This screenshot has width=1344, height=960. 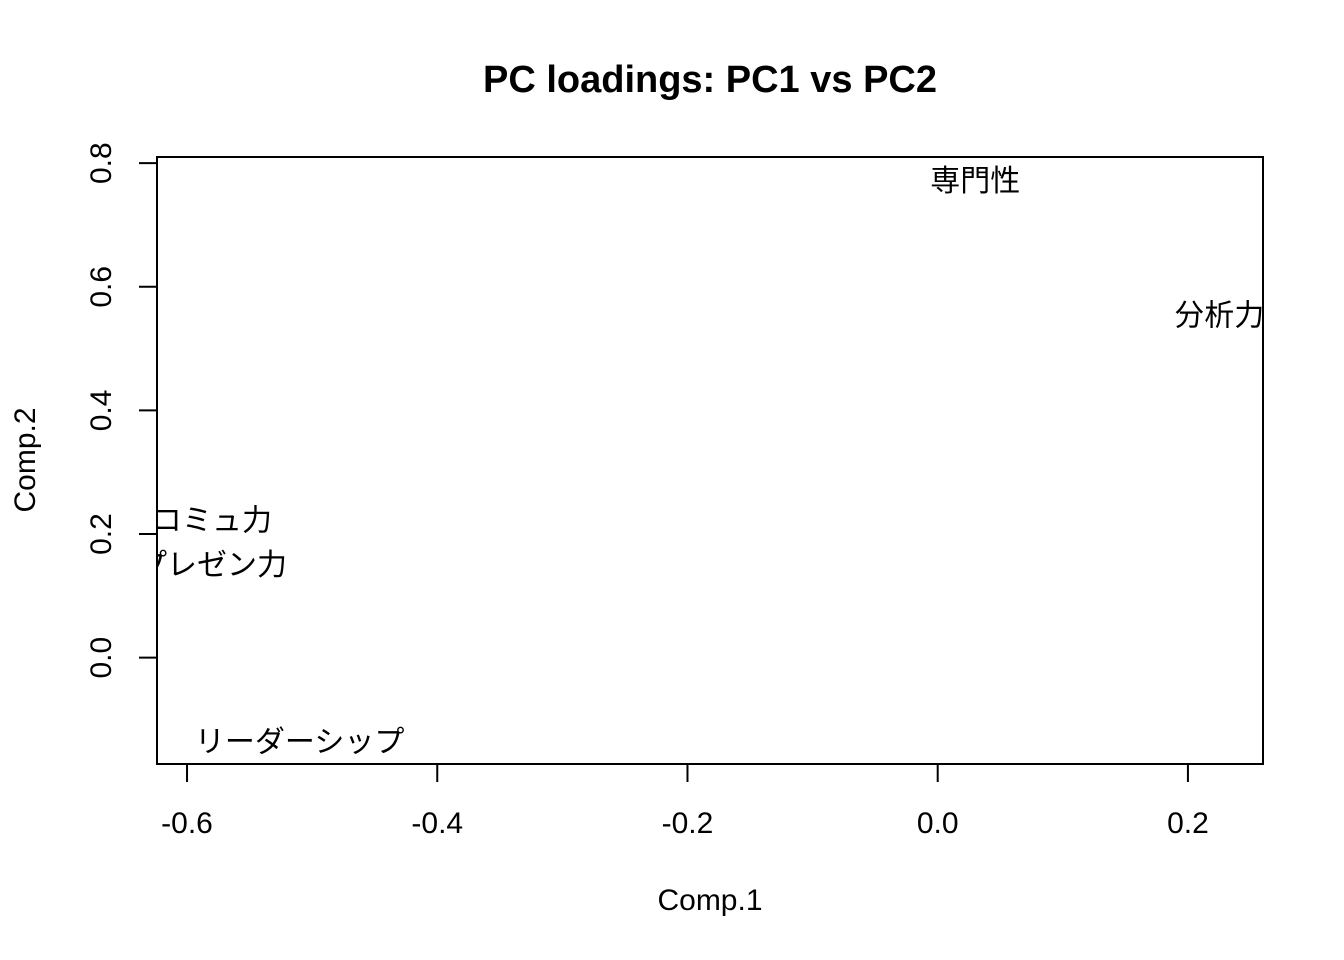 I want to click on y-tick-label: 0.2, so click(x=101, y=534).